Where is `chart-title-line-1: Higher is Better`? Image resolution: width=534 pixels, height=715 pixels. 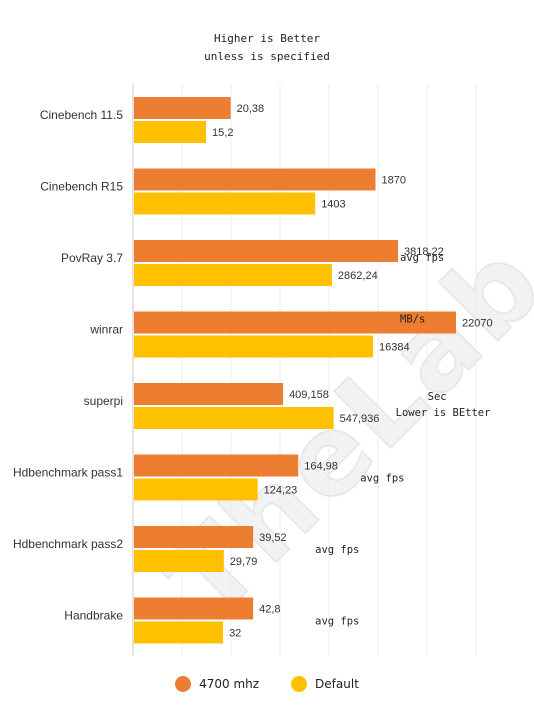
chart-title-line-1: Higher is Better is located at coordinates (267, 38).